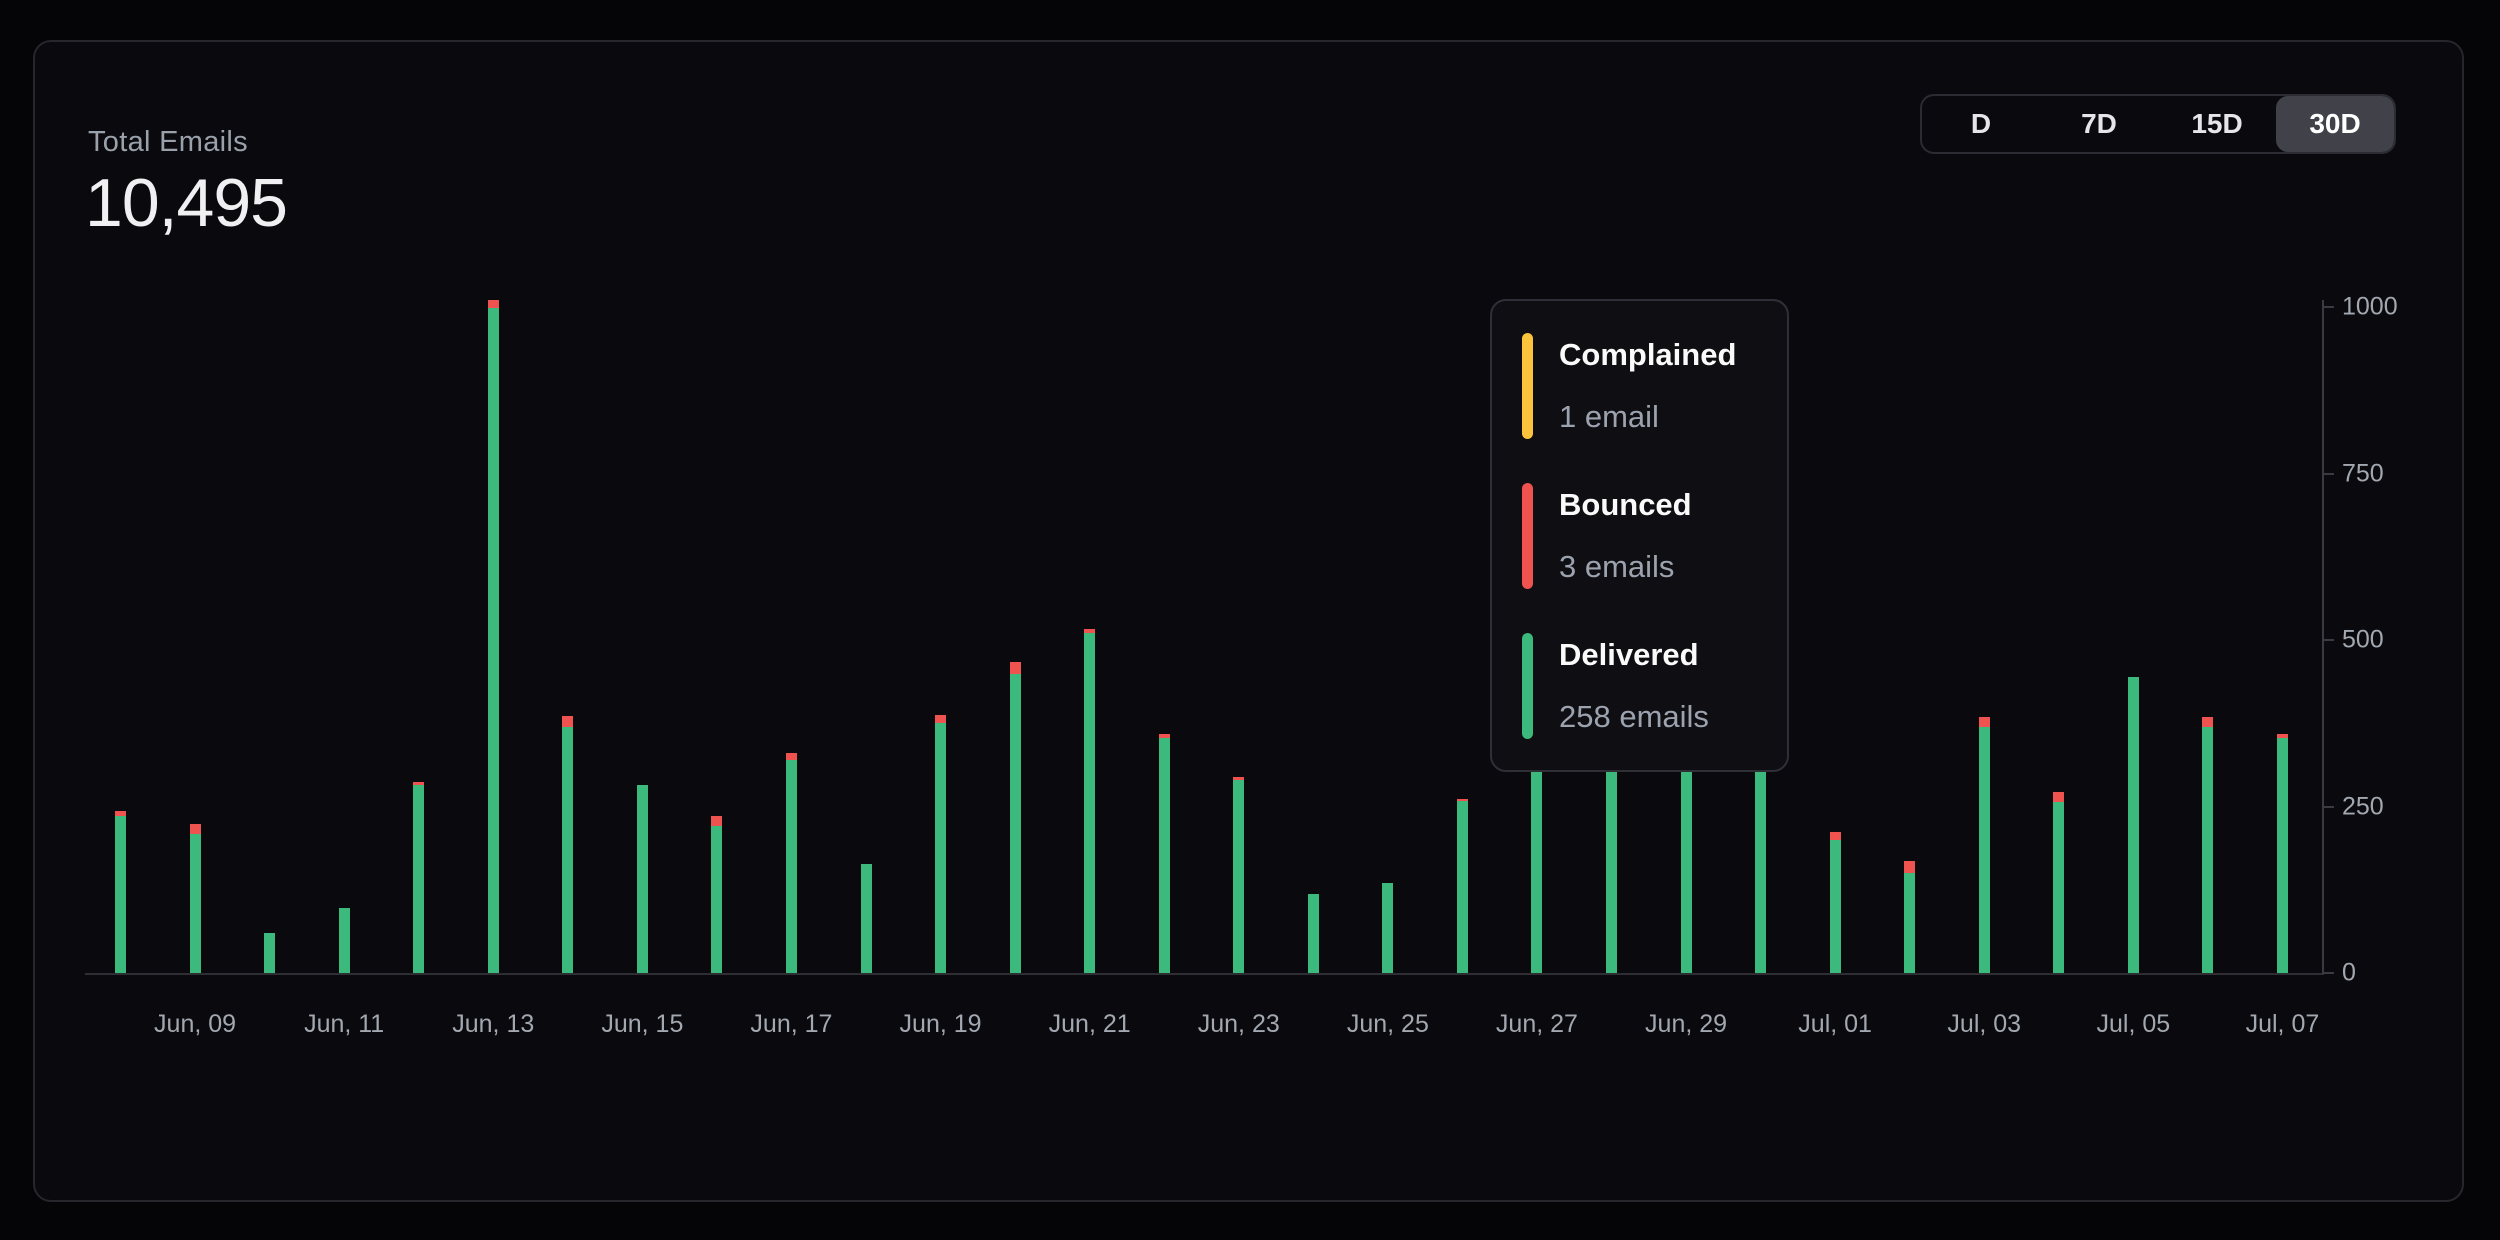 The image size is (2500, 1240). What do you see at coordinates (1536, 1024) in the screenshot?
I see `x-axis-label: Jun, 27` at bounding box center [1536, 1024].